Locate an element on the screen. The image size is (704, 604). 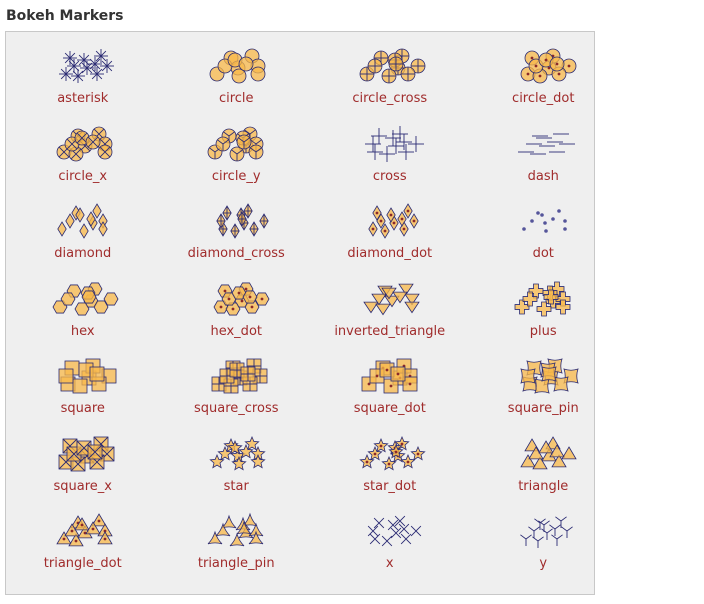
page-title: Bokeh Markers is located at coordinates (65, 16).